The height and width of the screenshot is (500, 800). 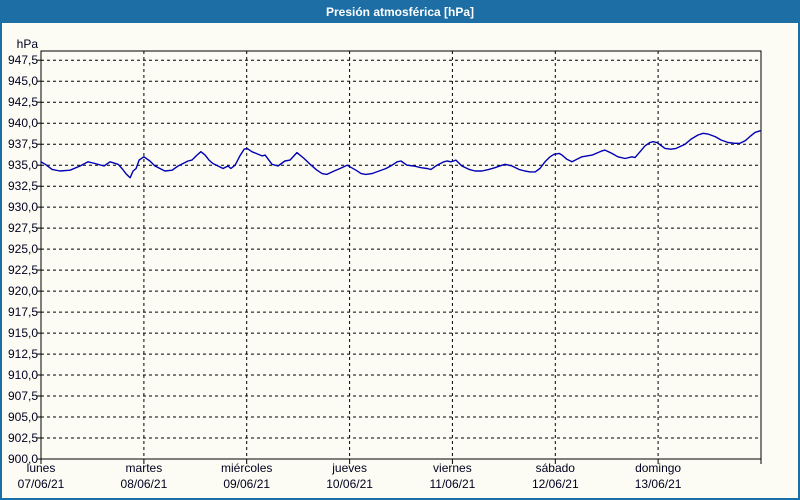 I want to click on y-tick-label: 910,0, so click(x=23, y=375).